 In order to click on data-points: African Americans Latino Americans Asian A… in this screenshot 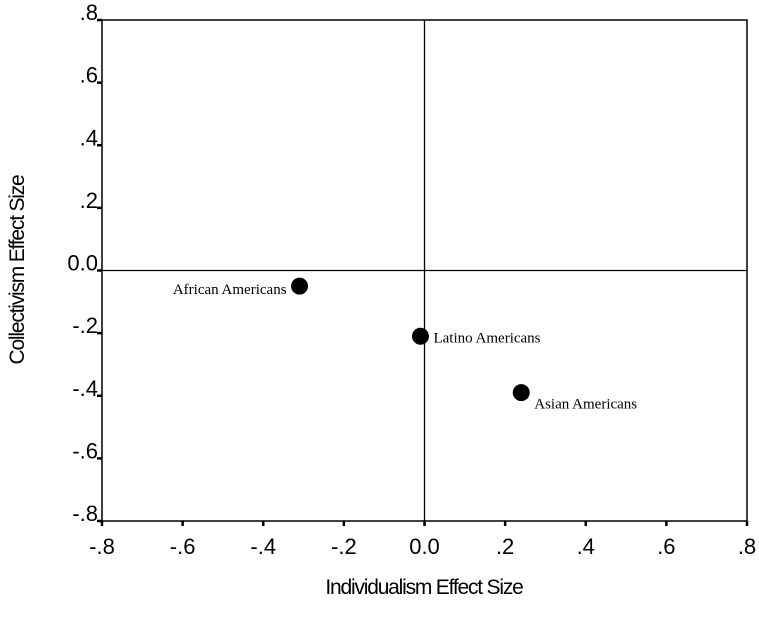, I will do `click(405, 345)`.